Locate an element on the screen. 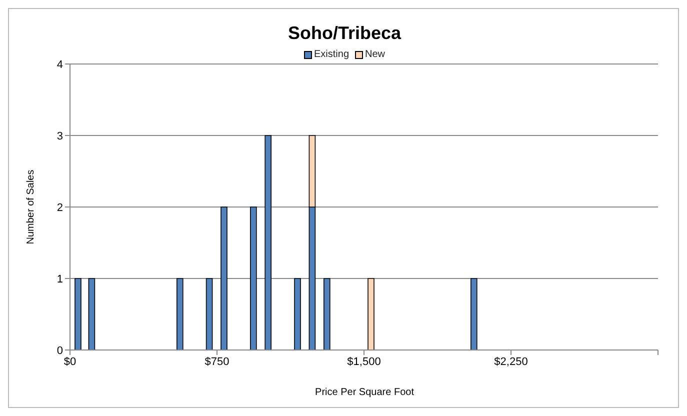 This screenshot has width=687, height=416. y-tick-label: 0 is located at coordinates (59, 351).